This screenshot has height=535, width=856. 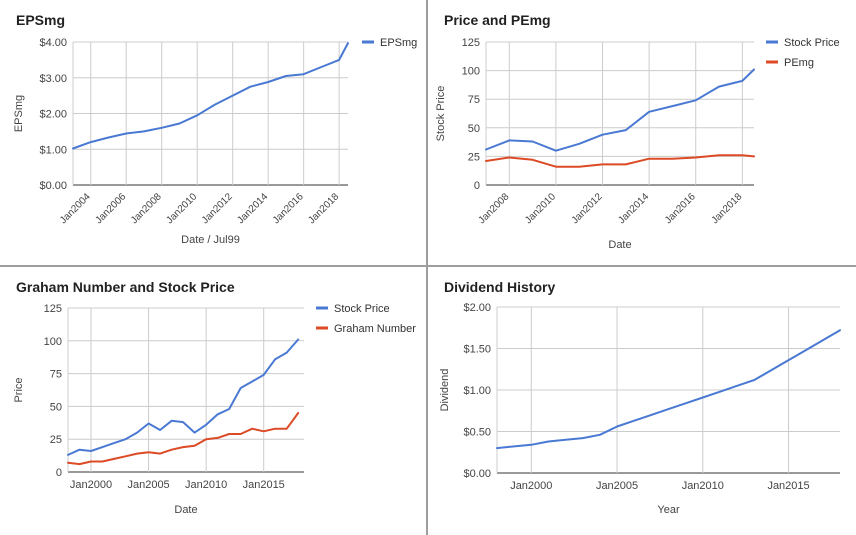 What do you see at coordinates (441, 114) in the screenshot?
I see `y-axis-title: Stock Price` at bounding box center [441, 114].